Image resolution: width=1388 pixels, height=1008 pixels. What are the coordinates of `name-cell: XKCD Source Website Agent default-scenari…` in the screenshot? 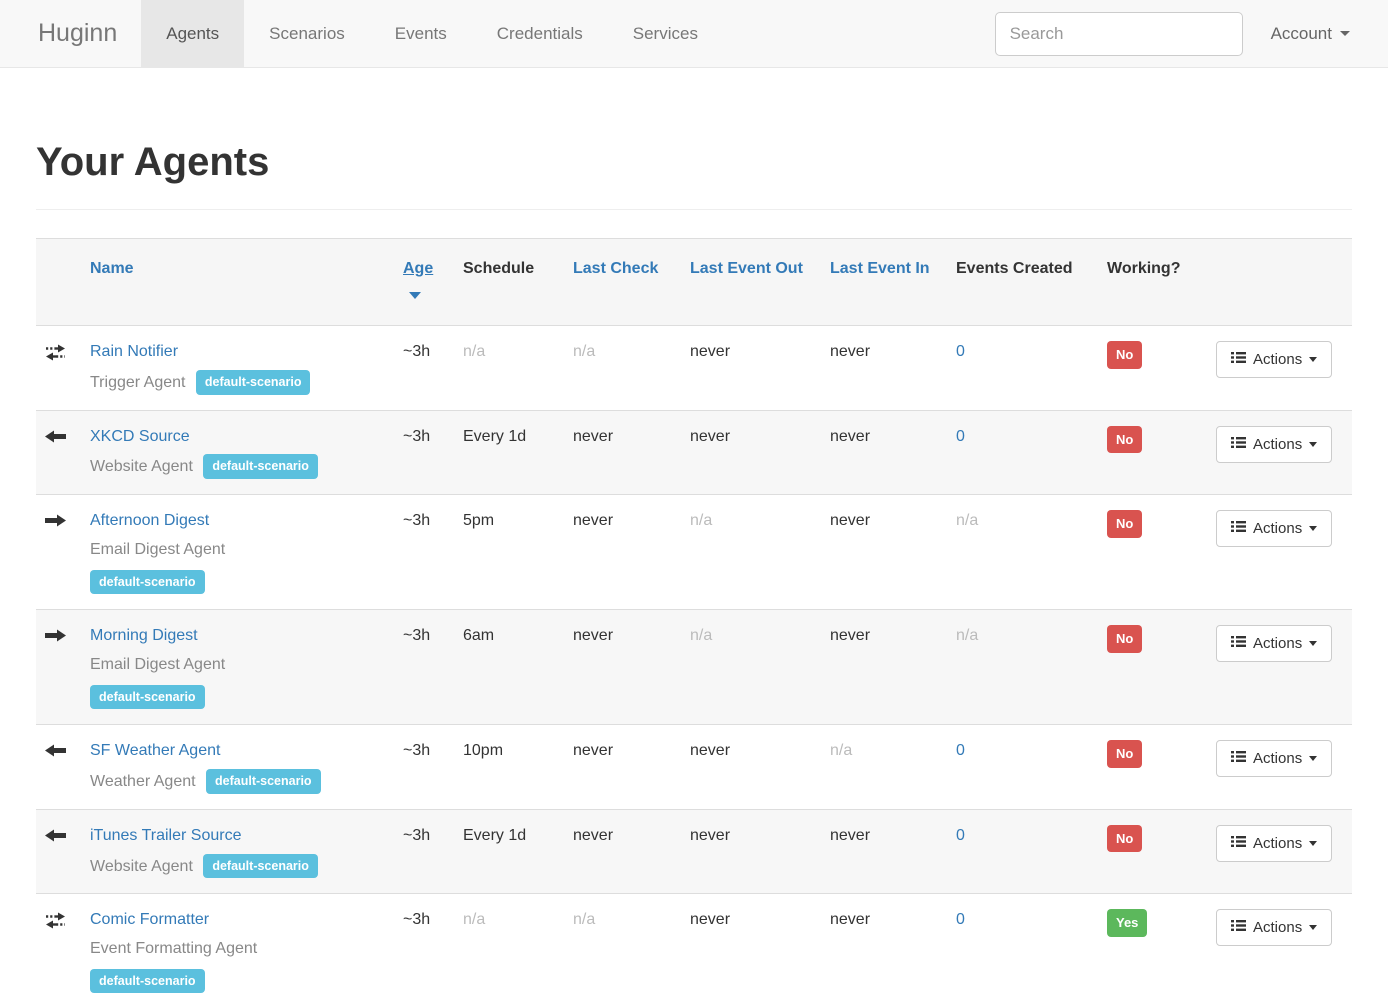 It's located at (238, 452).